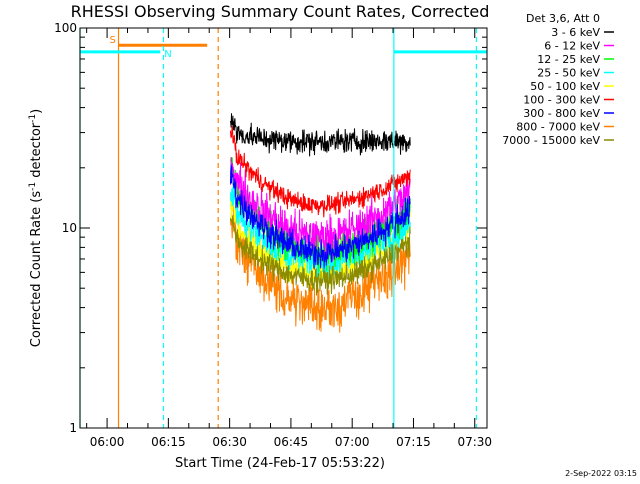 The width and height of the screenshot is (640, 484). I want to click on series-line-800-7000-kev, so click(320, 268).